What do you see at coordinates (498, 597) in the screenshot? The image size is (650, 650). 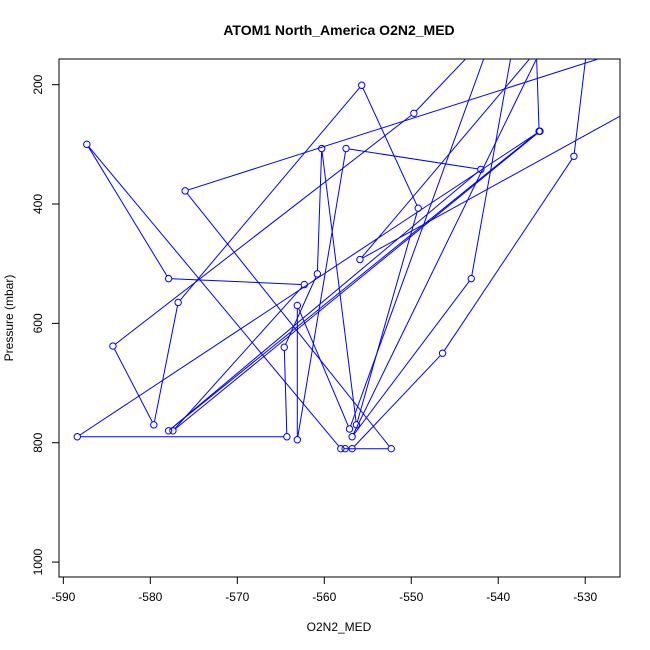 I see `x-tick-label: -540` at bounding box center [498, 597].